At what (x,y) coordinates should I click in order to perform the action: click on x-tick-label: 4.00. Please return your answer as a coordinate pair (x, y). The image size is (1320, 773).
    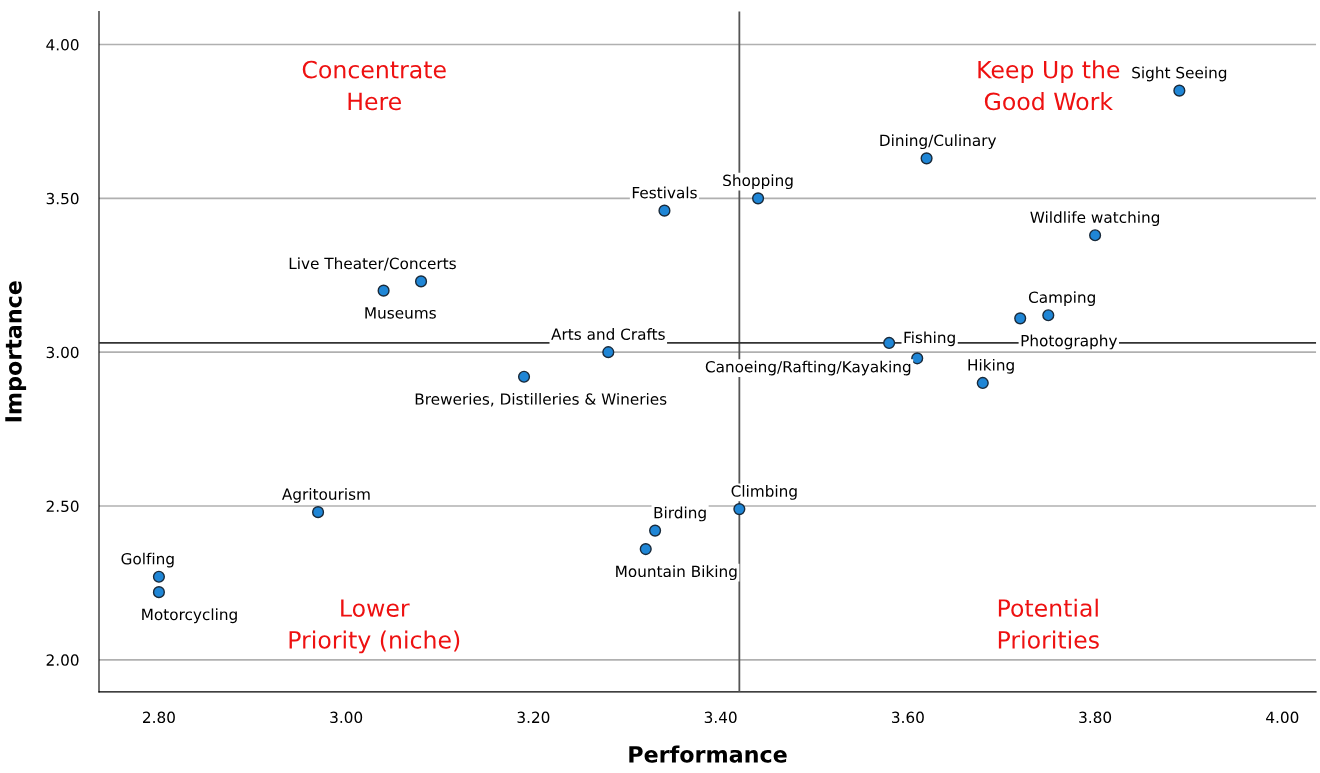
    Looking at the image, I should click on (1282, 717).